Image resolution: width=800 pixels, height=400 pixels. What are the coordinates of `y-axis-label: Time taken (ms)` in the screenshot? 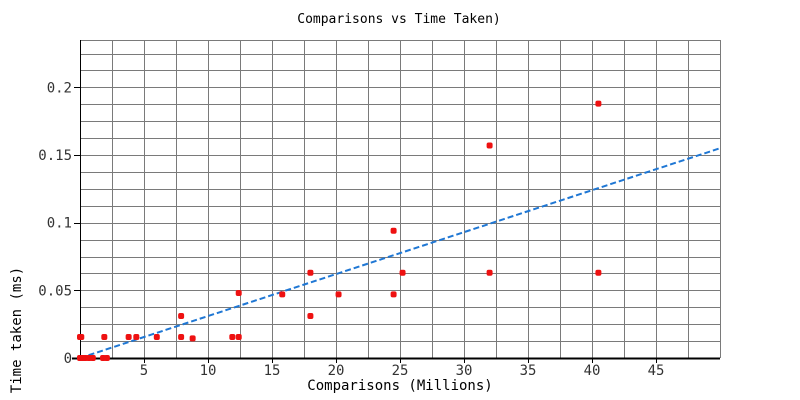 It's located at (17, 330).